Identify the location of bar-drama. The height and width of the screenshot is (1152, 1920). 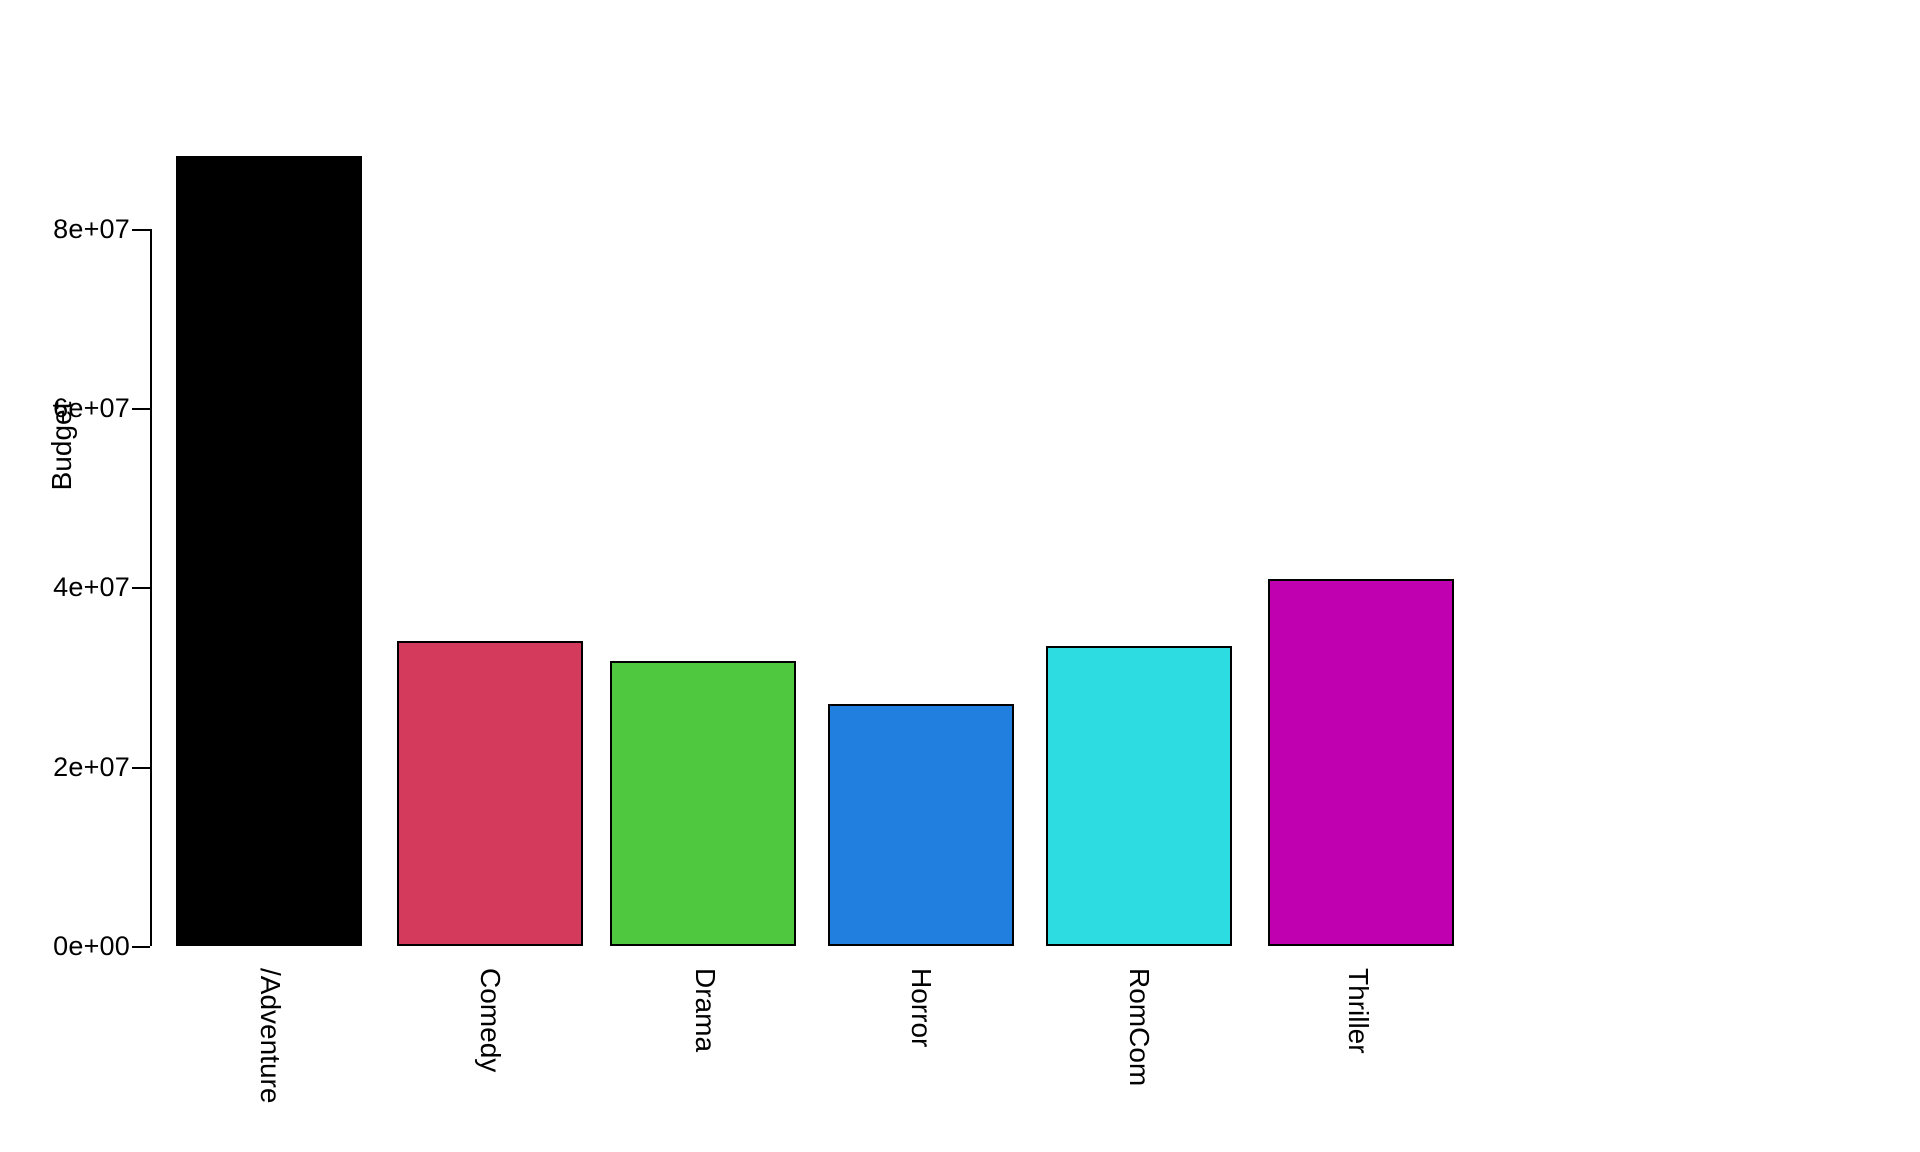
(703, 803).